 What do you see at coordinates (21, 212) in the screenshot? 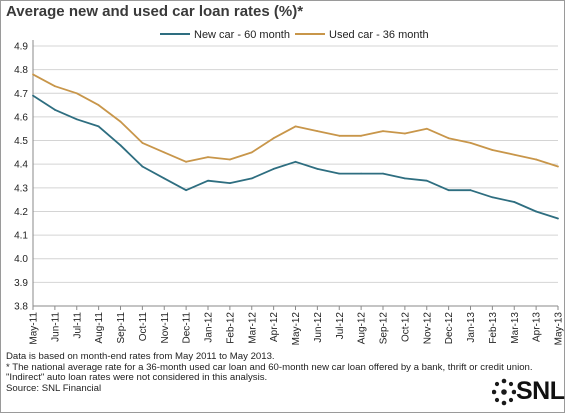
I see `y-tick-label: 4.2` at bounding box center [21, 212].